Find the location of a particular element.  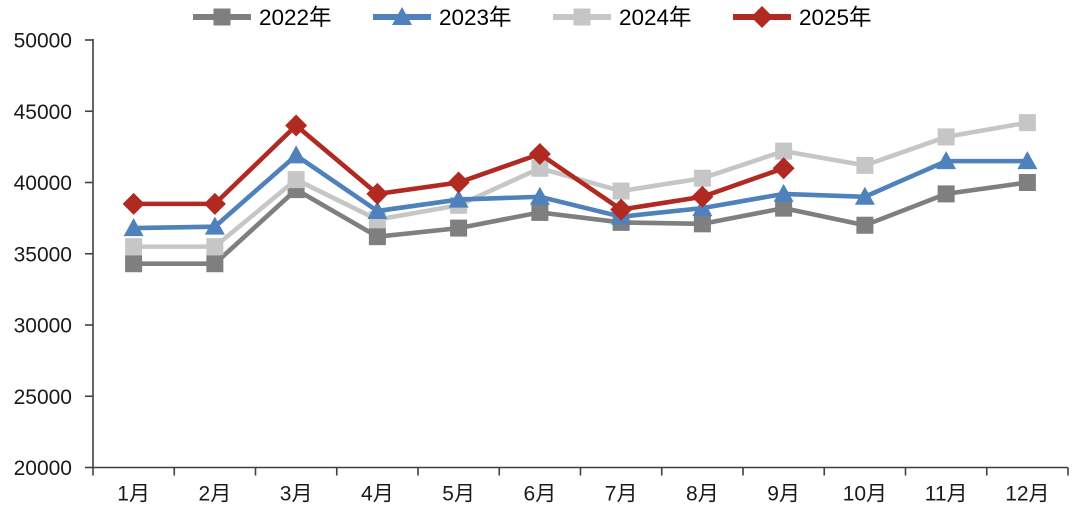

x-tick-label: 7月 is located at coordinates (621, 494).